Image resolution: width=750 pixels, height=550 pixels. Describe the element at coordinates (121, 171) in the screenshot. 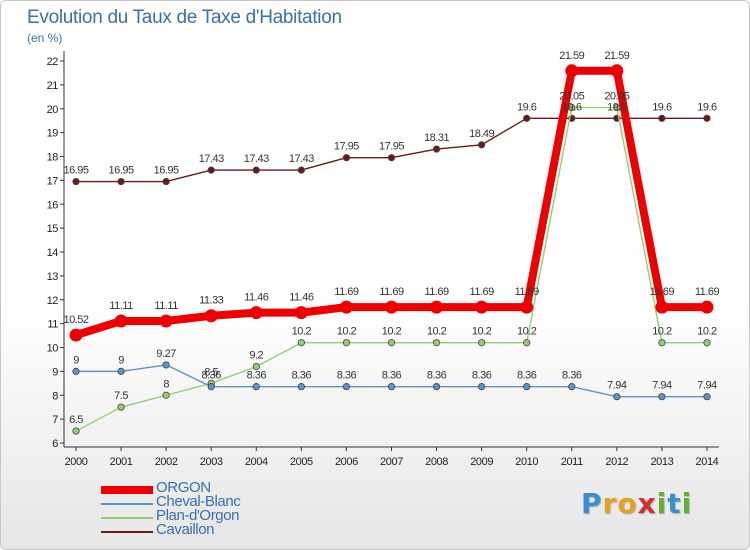

I see `data-label-cavaillon: 16.95` at that location.